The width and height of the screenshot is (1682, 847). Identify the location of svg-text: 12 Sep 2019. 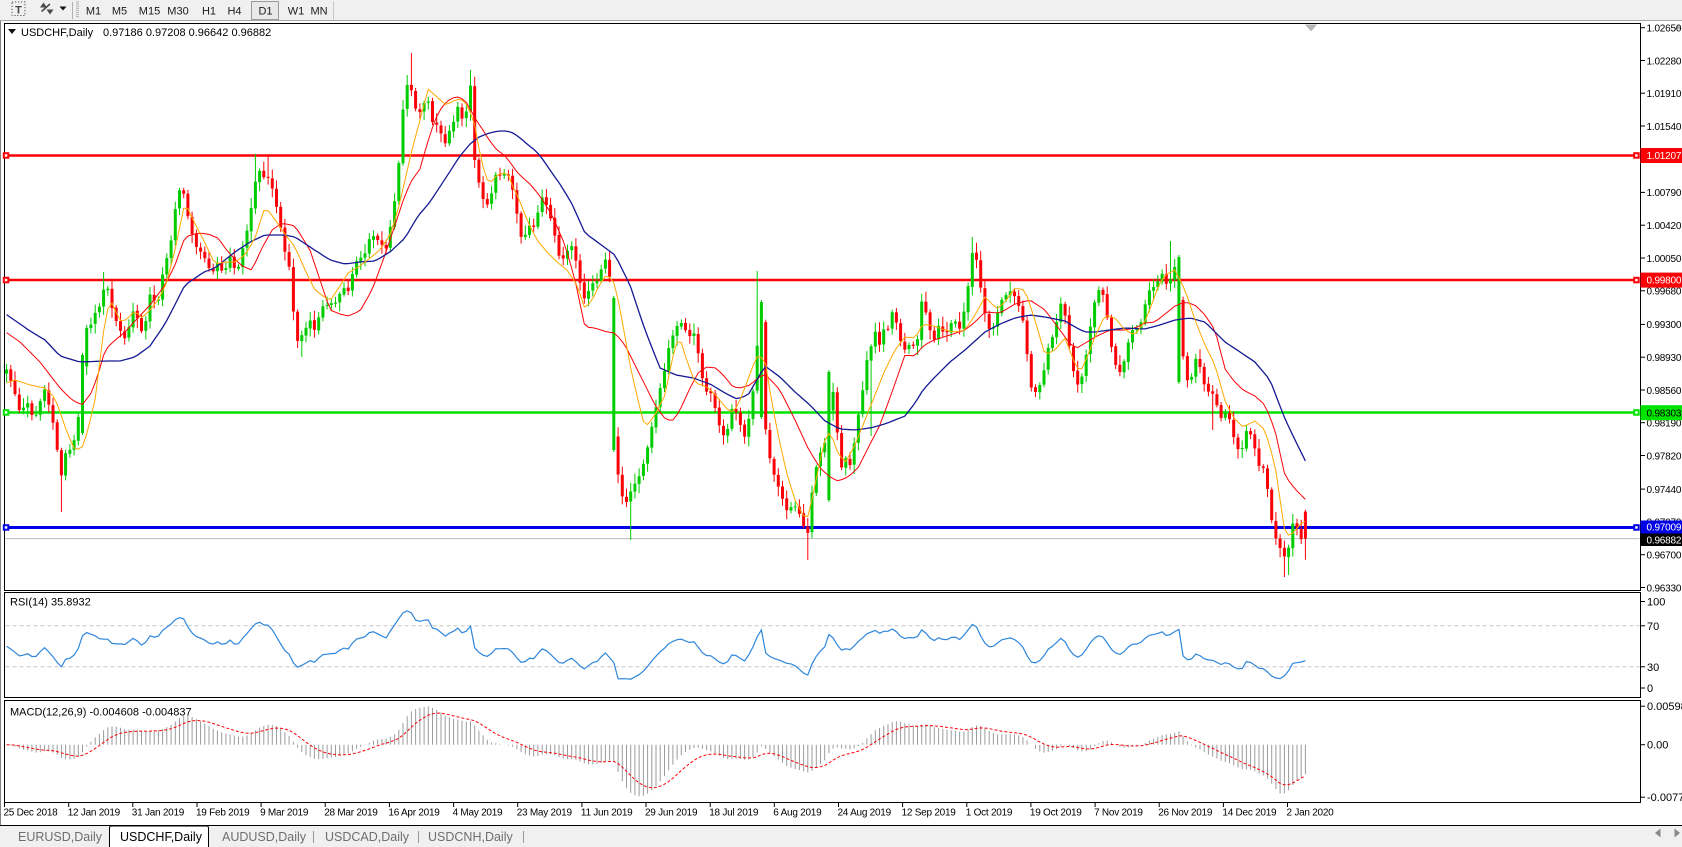
(929, 813).